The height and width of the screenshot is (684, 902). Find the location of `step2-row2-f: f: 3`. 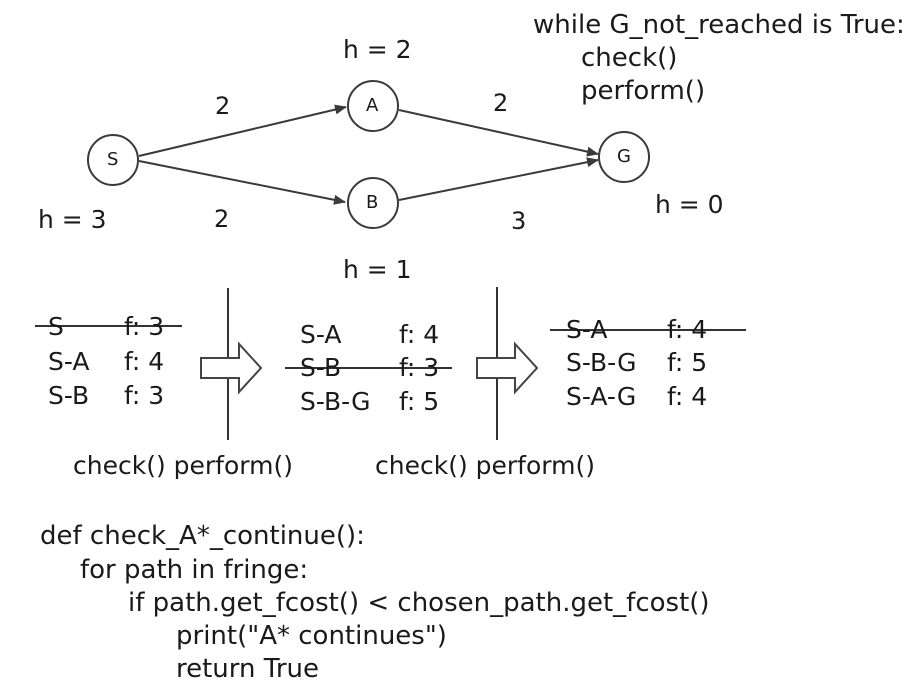

step2-row2-f: f: 3 is located at coordinates (419, 367).